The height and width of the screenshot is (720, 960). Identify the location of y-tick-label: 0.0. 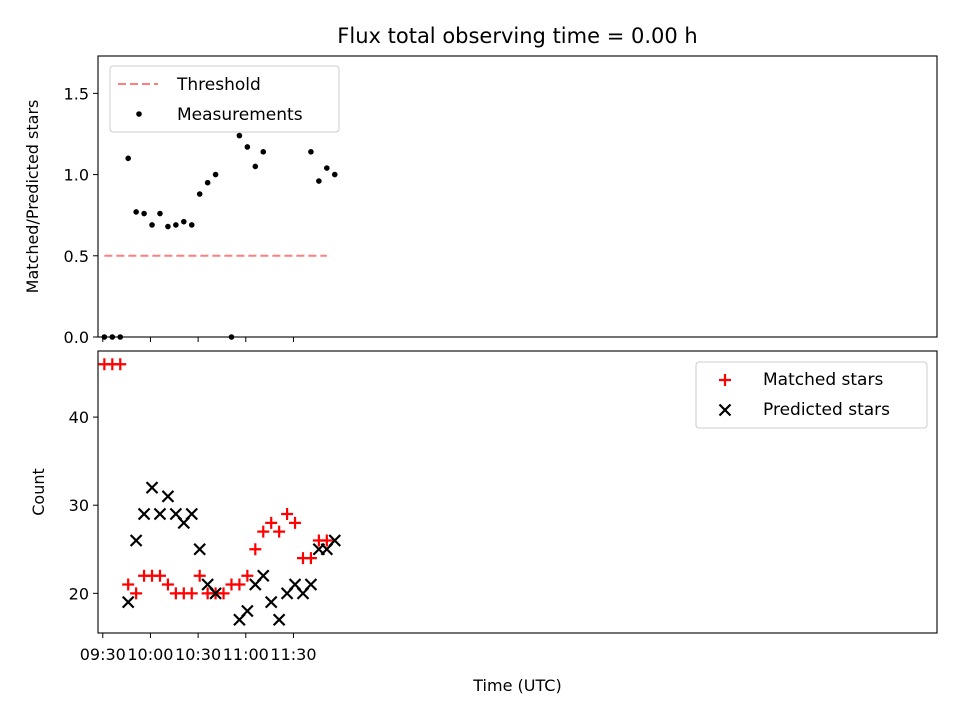
(76, 337).